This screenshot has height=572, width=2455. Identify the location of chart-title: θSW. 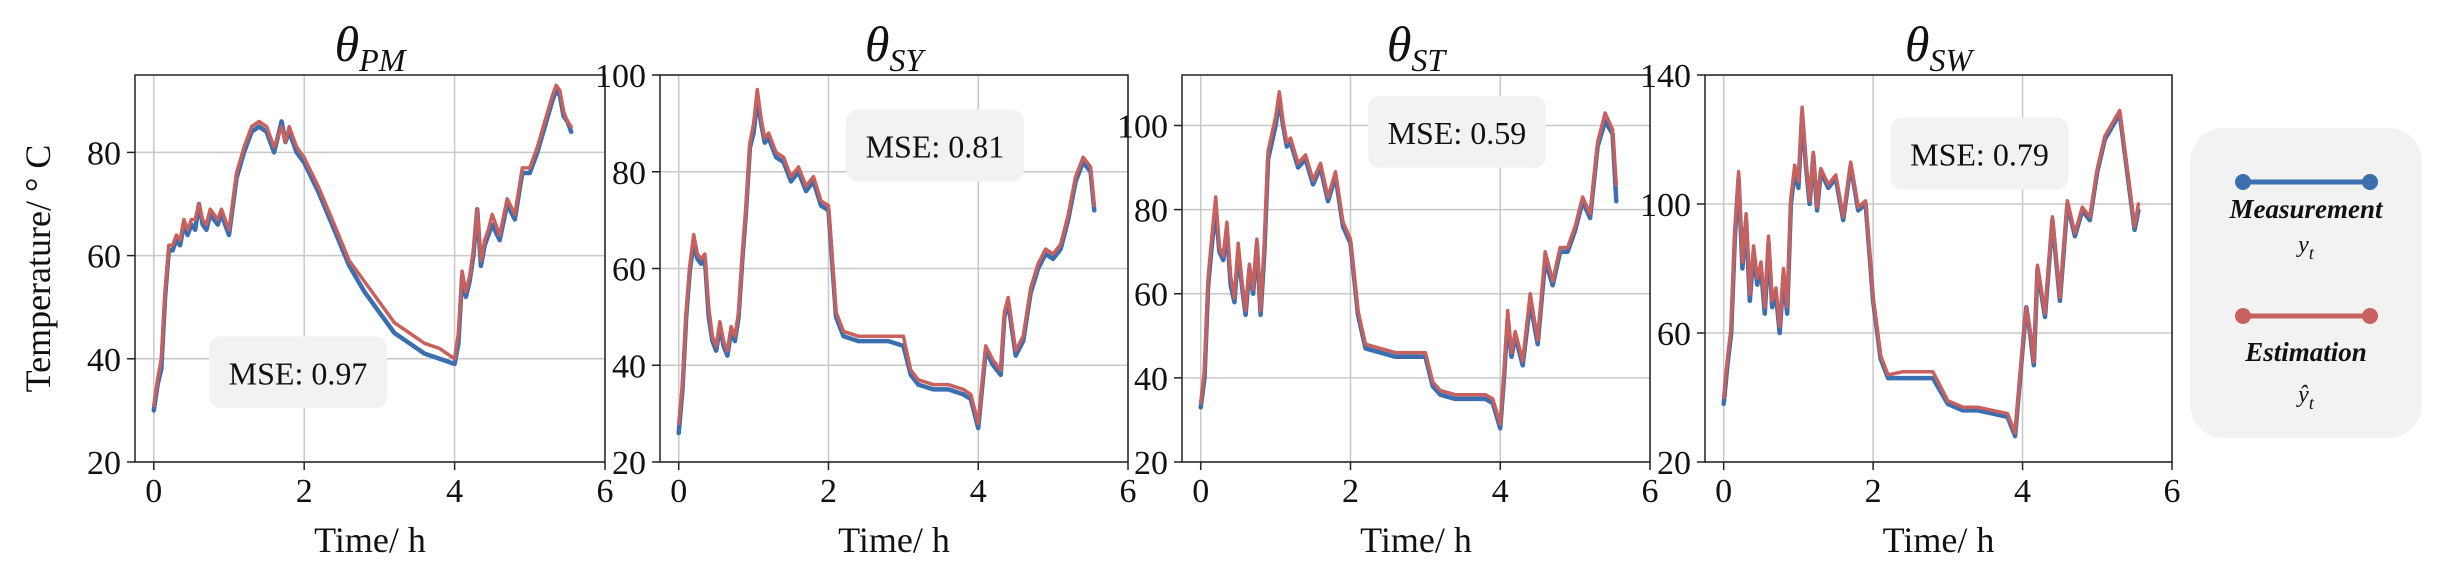
(1940, 47).